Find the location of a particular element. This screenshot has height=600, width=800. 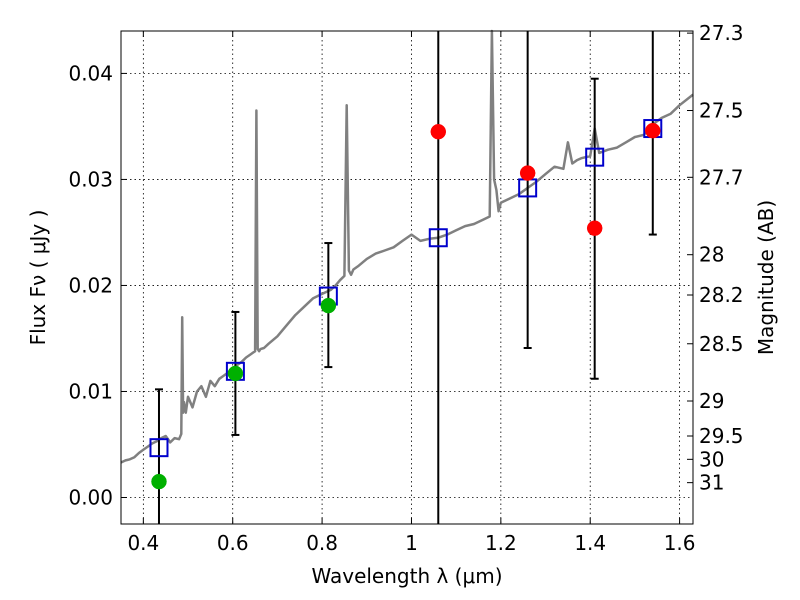

y2-axis-label: Magnitude (AB) is located at coordinates (766, 277).